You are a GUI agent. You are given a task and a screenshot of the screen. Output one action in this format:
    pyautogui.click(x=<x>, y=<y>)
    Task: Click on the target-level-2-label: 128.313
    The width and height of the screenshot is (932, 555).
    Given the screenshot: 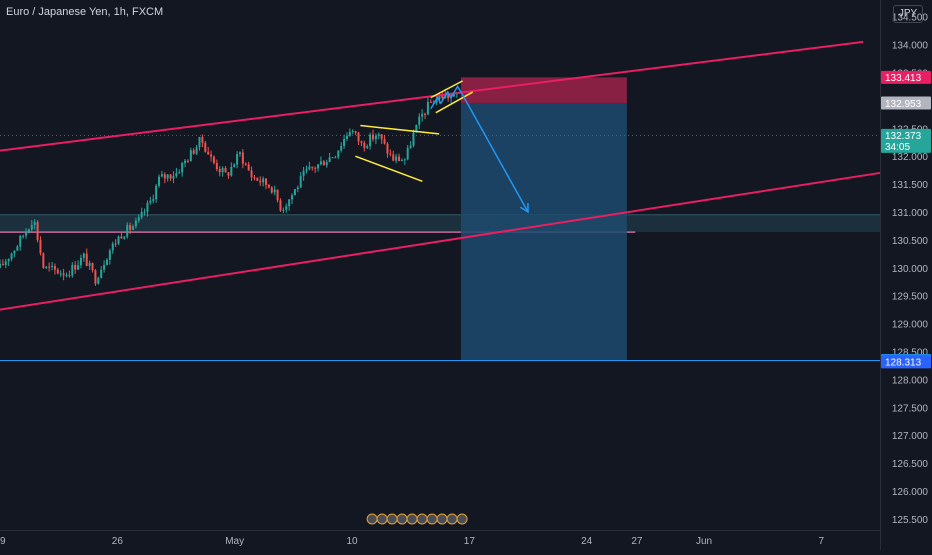 What is the action you would take?
    pyautogui.click(x=903, y=363)
    